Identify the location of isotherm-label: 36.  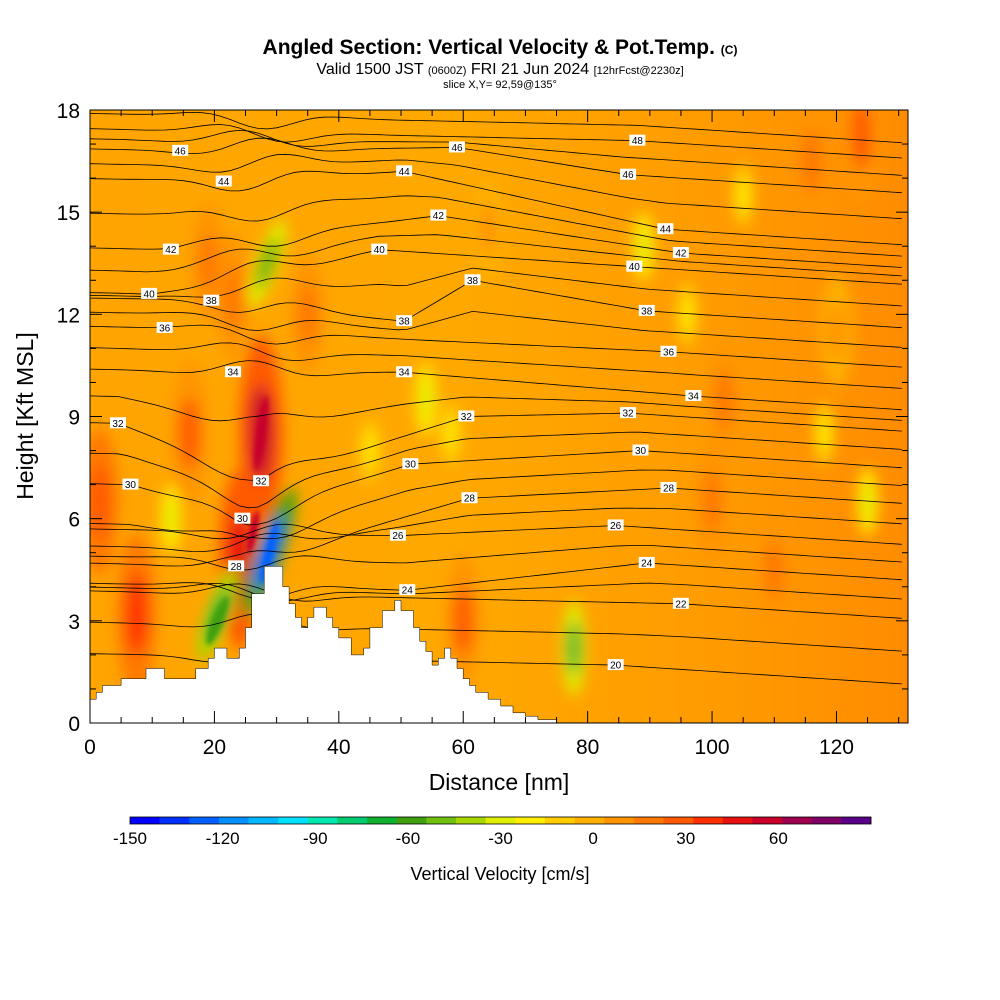
(164, 327).